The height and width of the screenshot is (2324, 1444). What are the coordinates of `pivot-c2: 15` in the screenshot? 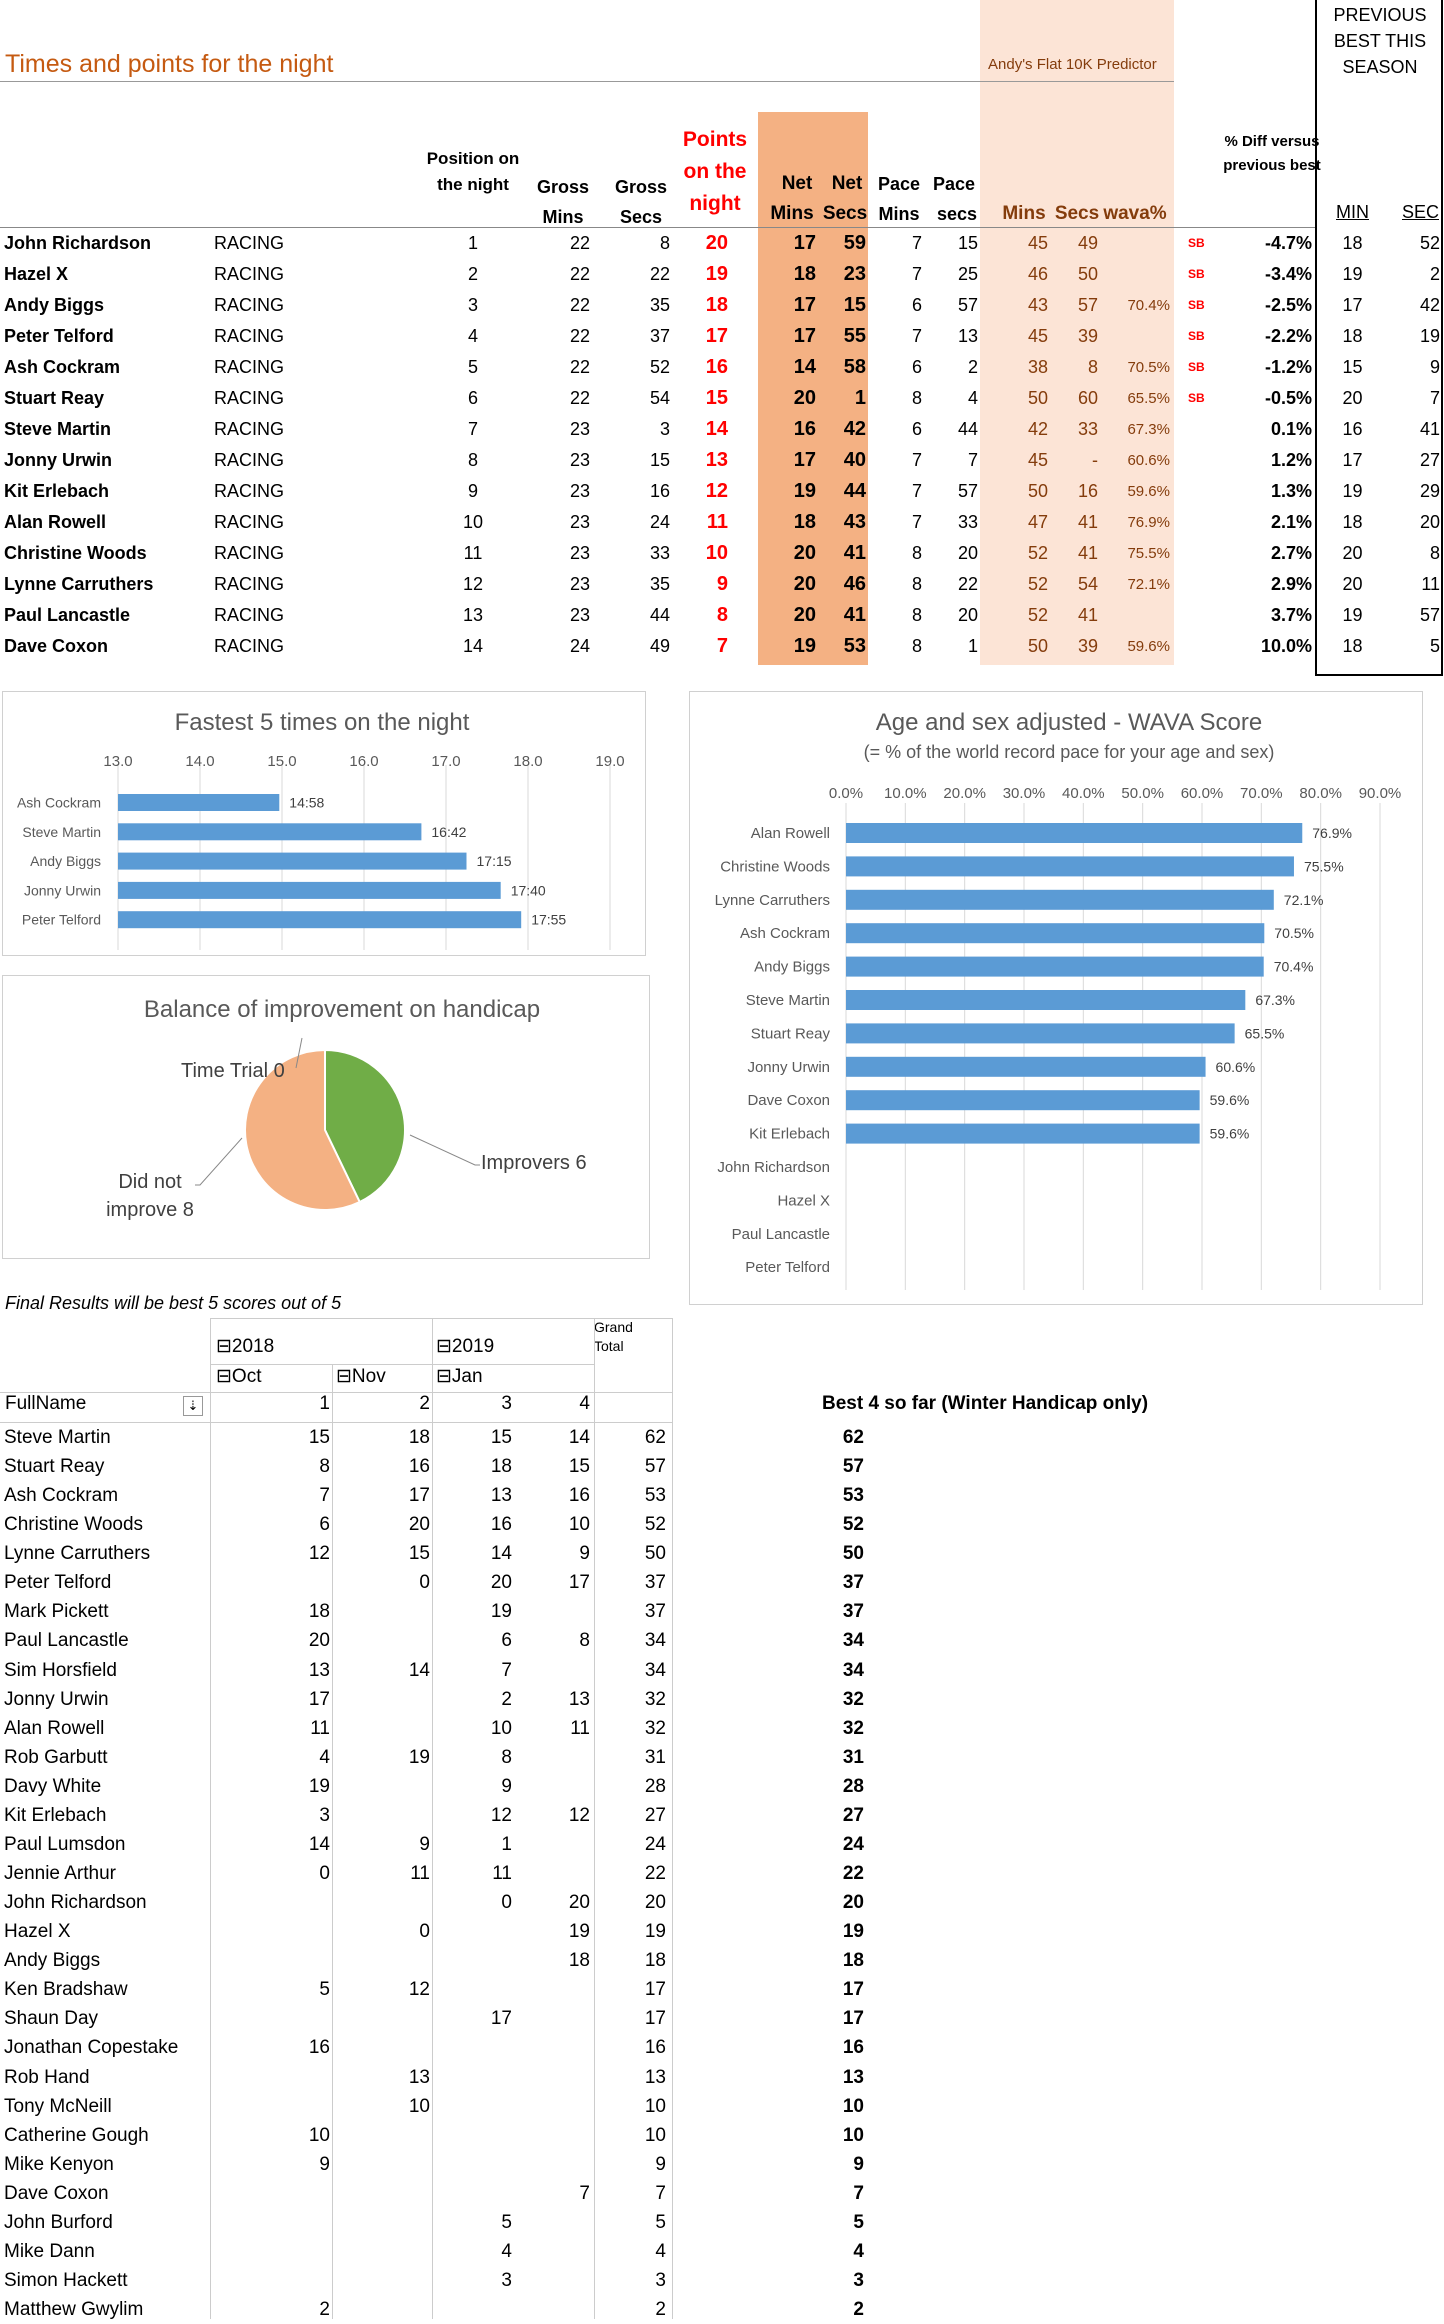 It's located at (419, 1554).